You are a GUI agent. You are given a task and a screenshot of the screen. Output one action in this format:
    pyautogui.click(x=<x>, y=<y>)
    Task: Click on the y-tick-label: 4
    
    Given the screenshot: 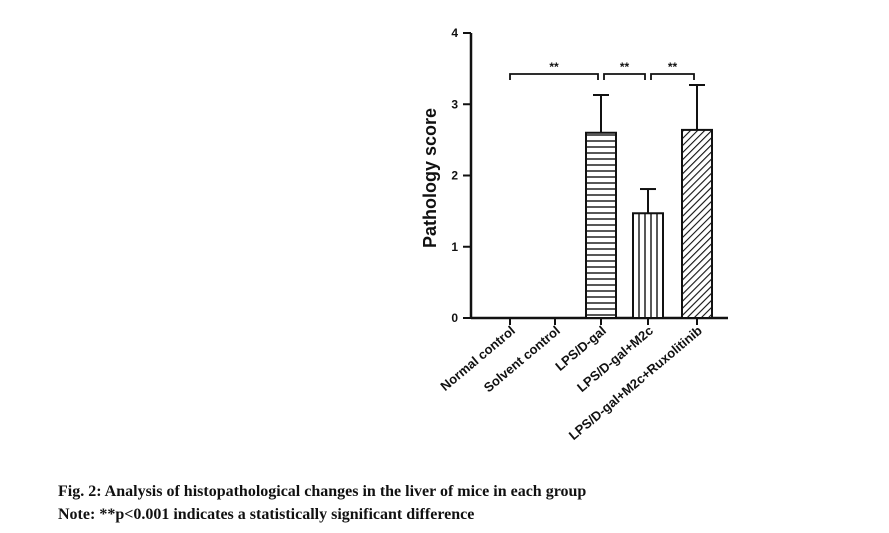 What is the action you would take?
    pyautogui.click(x=454, y=33)
    